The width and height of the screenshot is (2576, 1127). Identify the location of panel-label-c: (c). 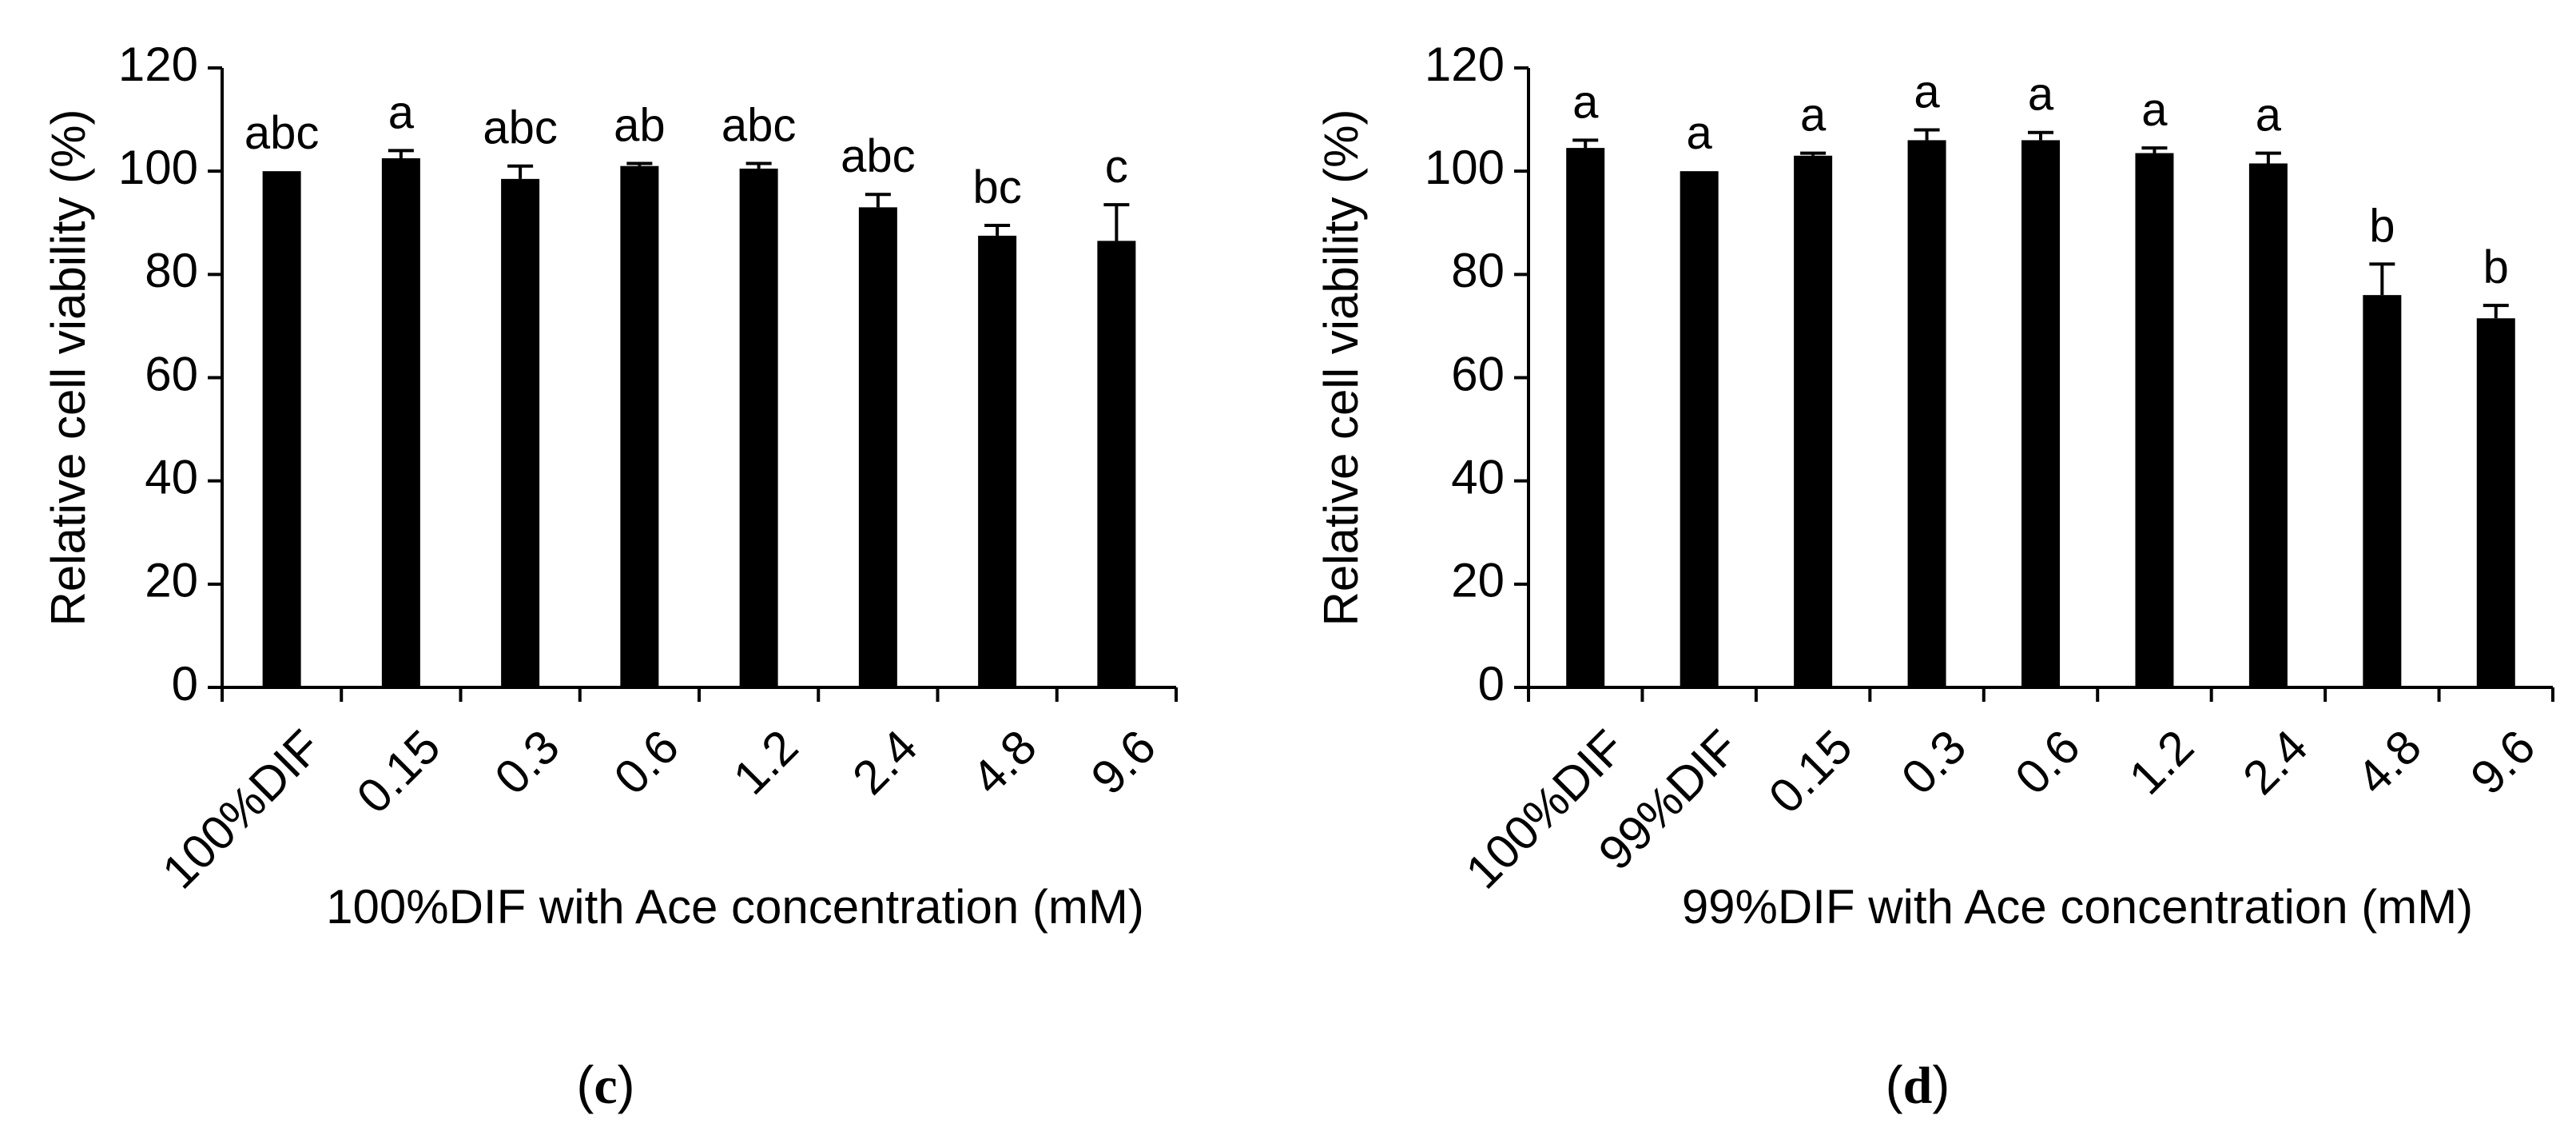
(605, 1085).